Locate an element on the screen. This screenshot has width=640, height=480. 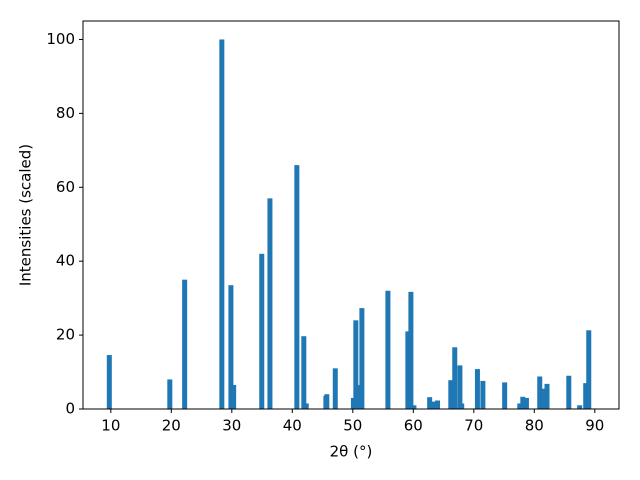
x-tick-label: 80 is located at coordinates (534, 426).